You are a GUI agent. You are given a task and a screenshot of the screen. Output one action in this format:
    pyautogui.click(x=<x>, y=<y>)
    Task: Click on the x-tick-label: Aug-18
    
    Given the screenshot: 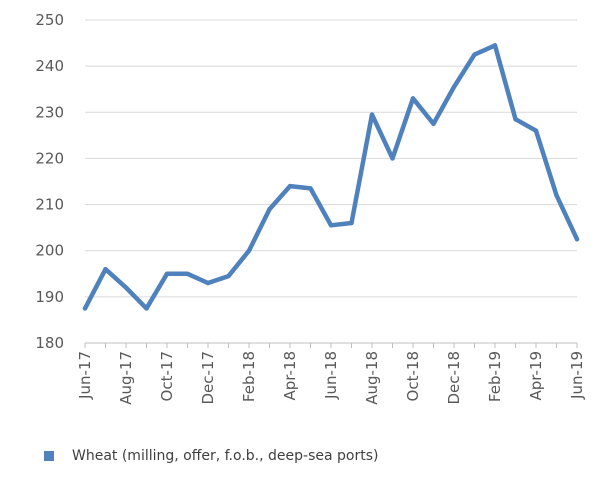 What is the action you would take?
    pyautogui.click(x=372, y=378)
    